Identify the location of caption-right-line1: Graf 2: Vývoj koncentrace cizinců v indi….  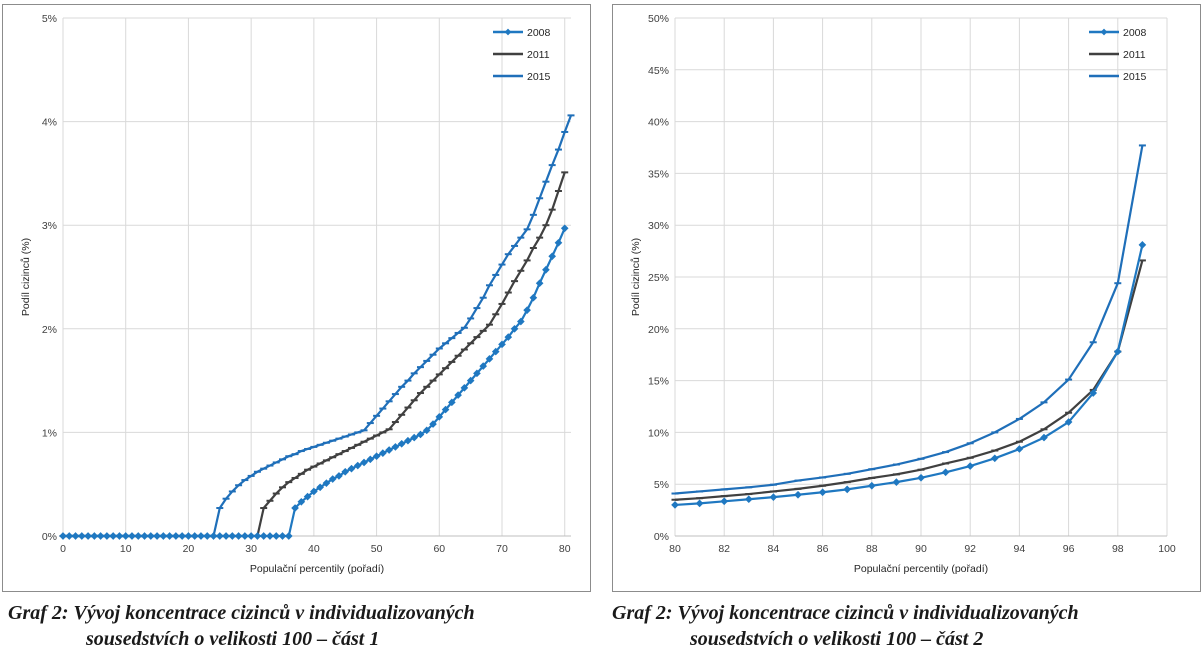
(845, 613).